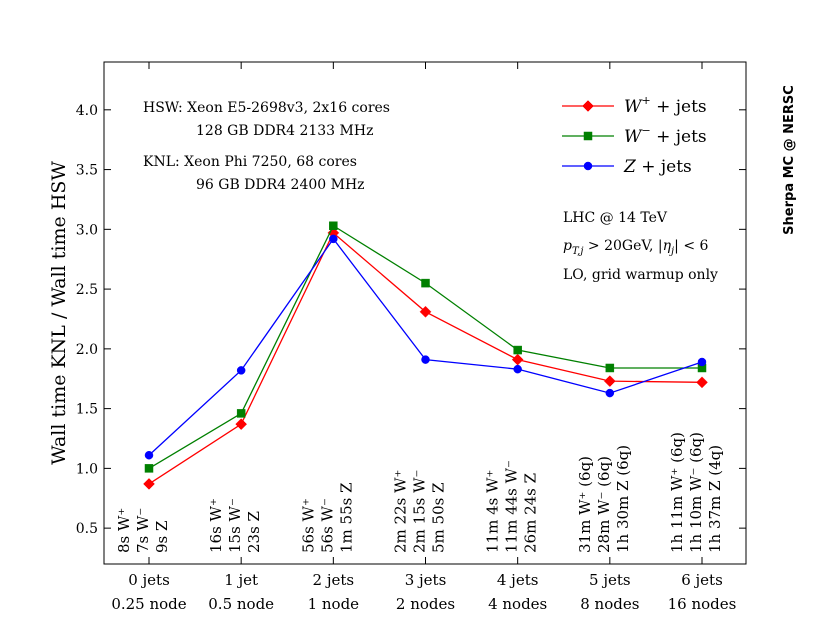 This screenshot has width=830, height=623. Describe the element at coordinates (610, 580) in the screenshot. I see `x-tick-label: 5 jets` at that location.